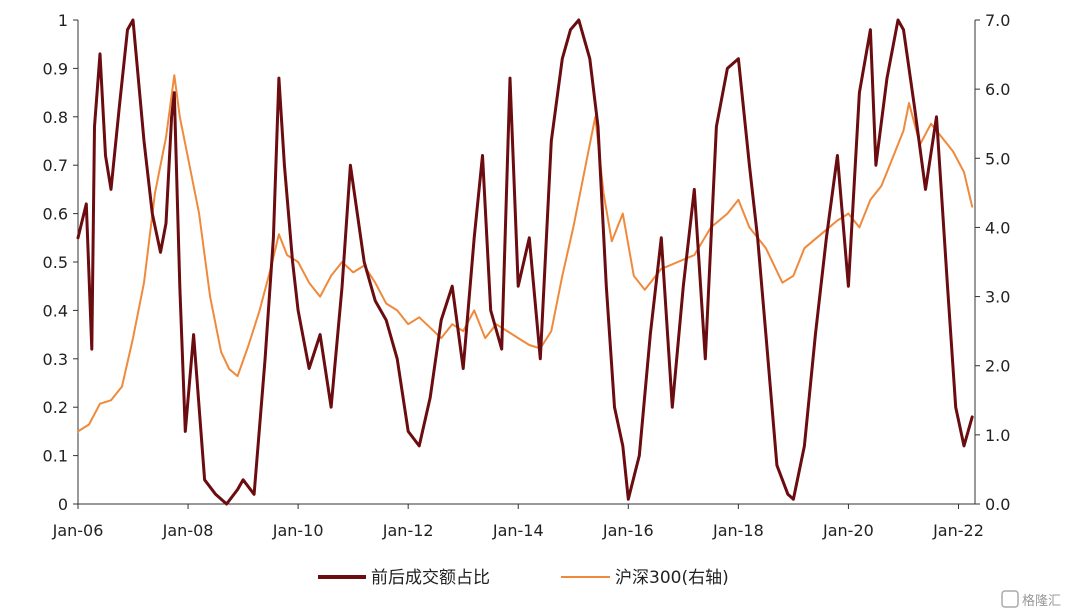 This screenshot has height=615, width=1080. I want to click on right-y-tick-label: 7.0, so click(997, 20).